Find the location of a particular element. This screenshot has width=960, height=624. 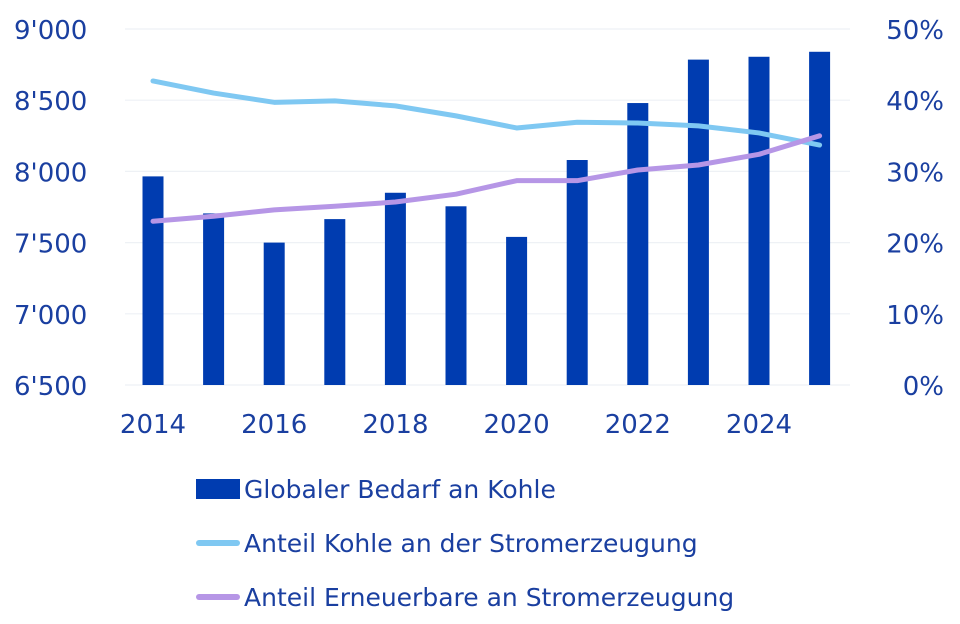

bar-2018 is located at coordinates (395, 289).